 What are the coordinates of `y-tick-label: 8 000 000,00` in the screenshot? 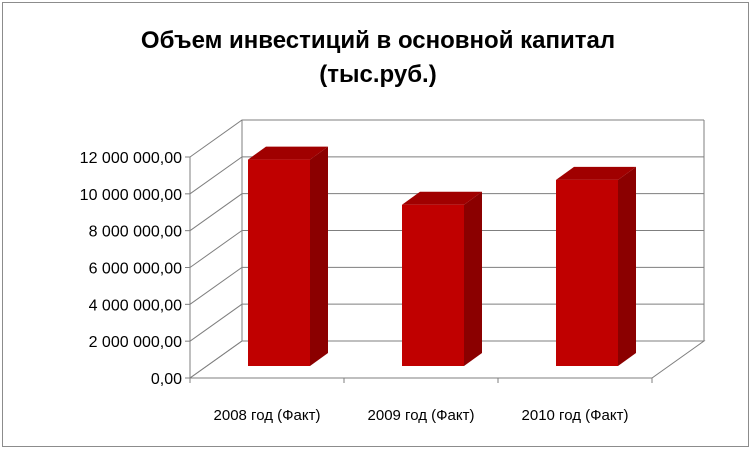 It's located at (136, 232).